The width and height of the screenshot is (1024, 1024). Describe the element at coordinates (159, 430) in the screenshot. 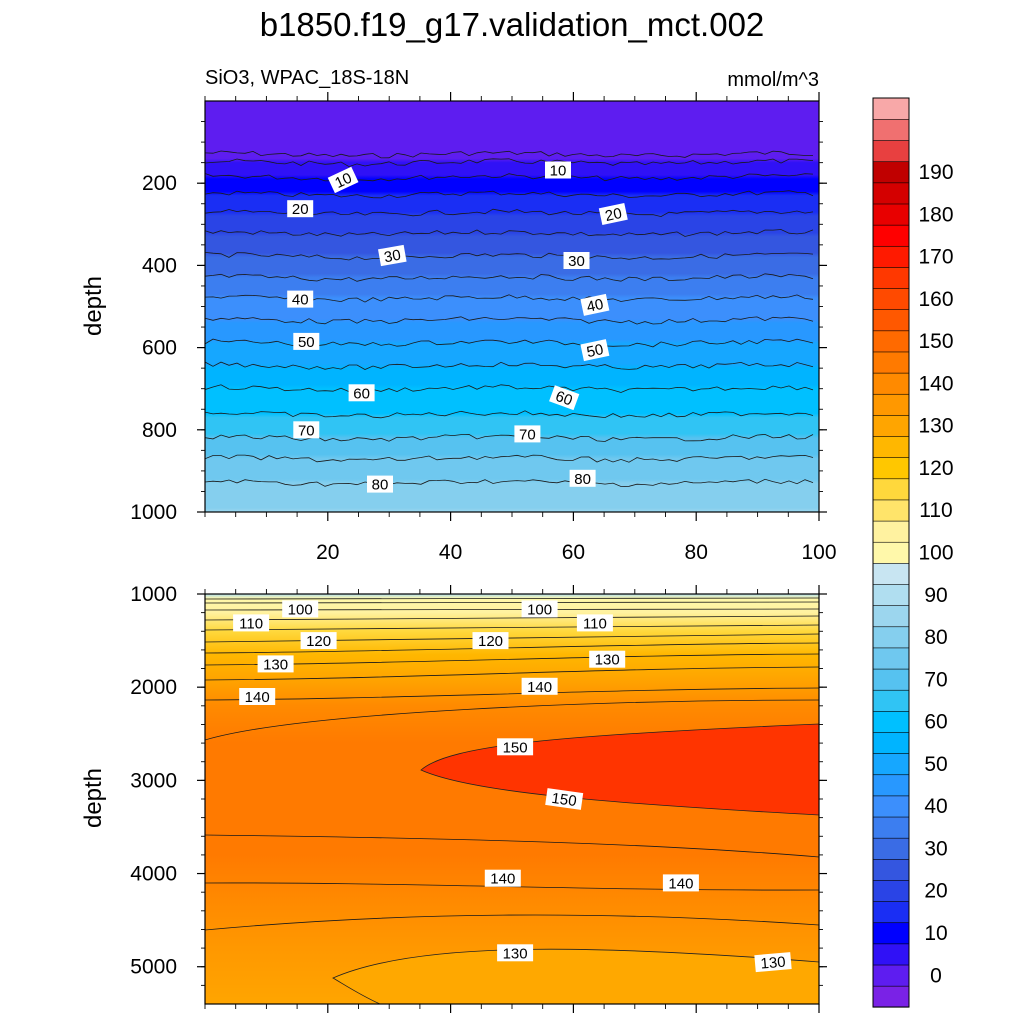

I see `y-tick-label: 800` at that location.